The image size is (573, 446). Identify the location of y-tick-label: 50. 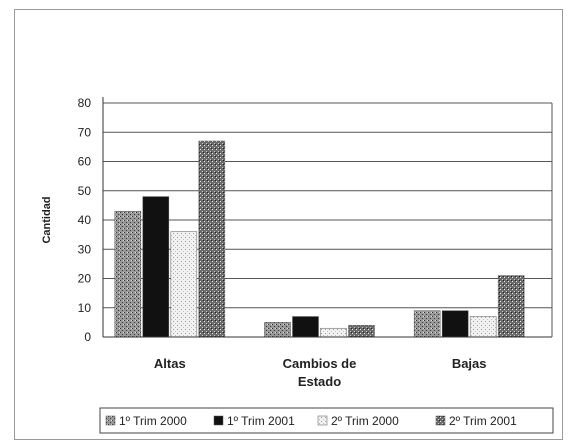
(85, 191).